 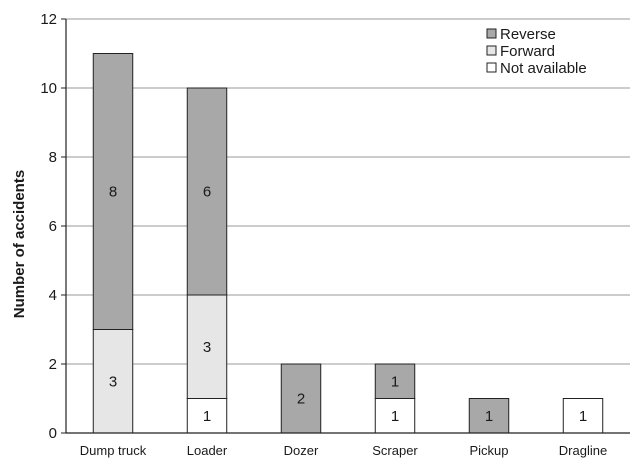 What do you see at coordinates (53, 364) in the screenshot?
I see `y-tick-label: 2` at bounding box center [53, 364].